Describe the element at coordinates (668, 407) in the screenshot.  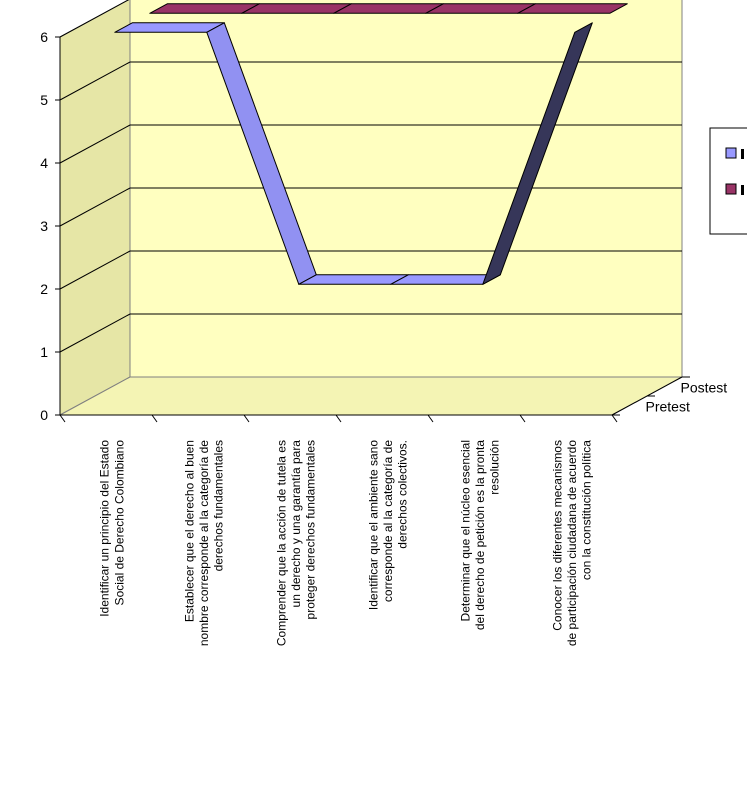
I see `depth-label: Pretest` at that location.